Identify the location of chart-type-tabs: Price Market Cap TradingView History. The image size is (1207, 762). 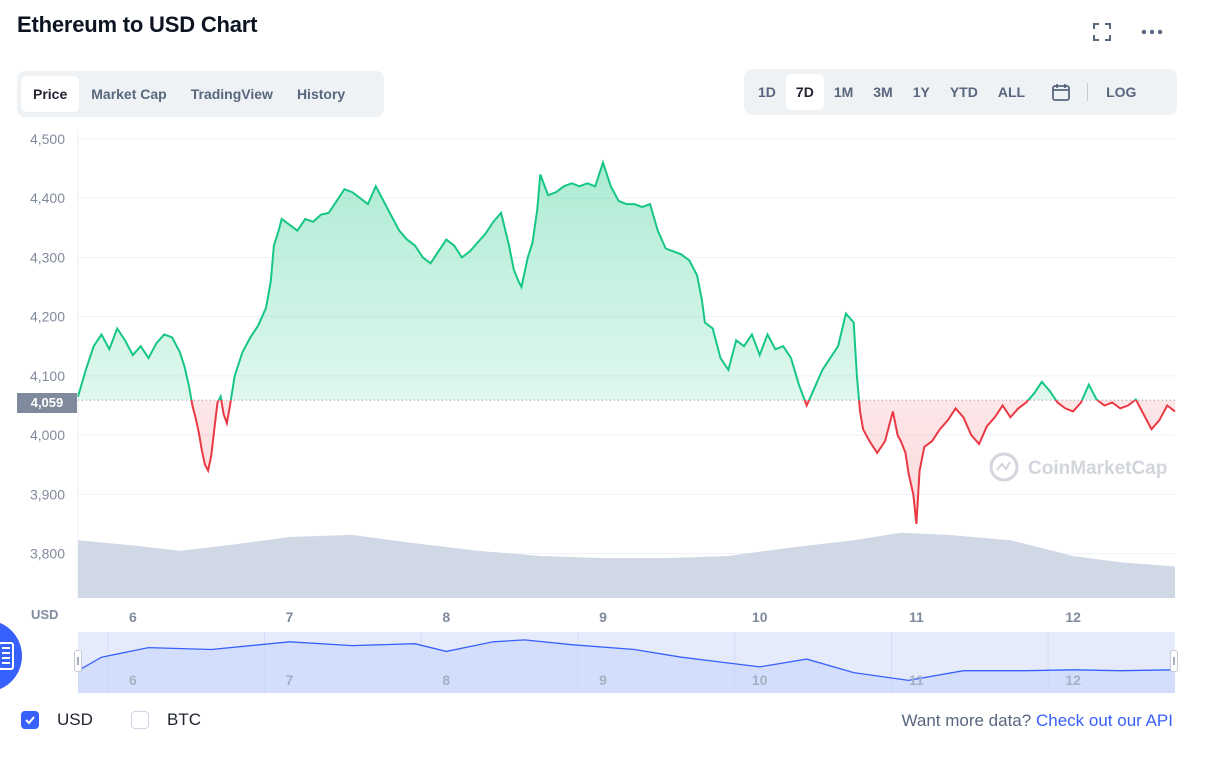
(200, 94).